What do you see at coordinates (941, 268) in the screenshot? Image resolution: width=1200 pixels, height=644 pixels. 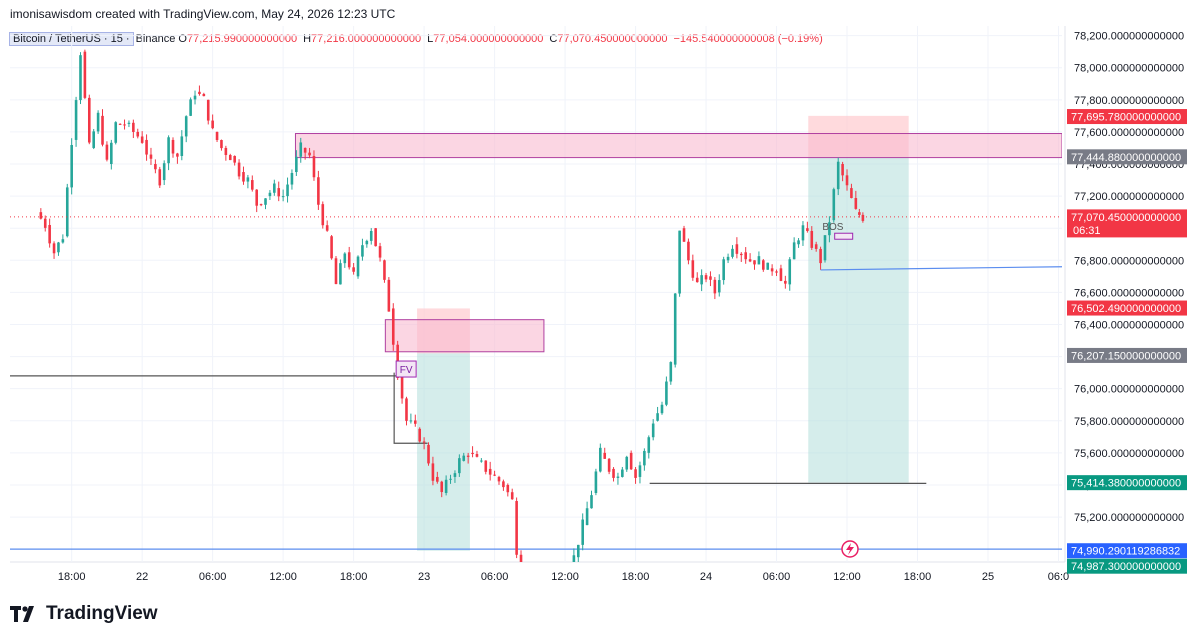 I see `blue-ray-line` at bounding box center [941, 268].